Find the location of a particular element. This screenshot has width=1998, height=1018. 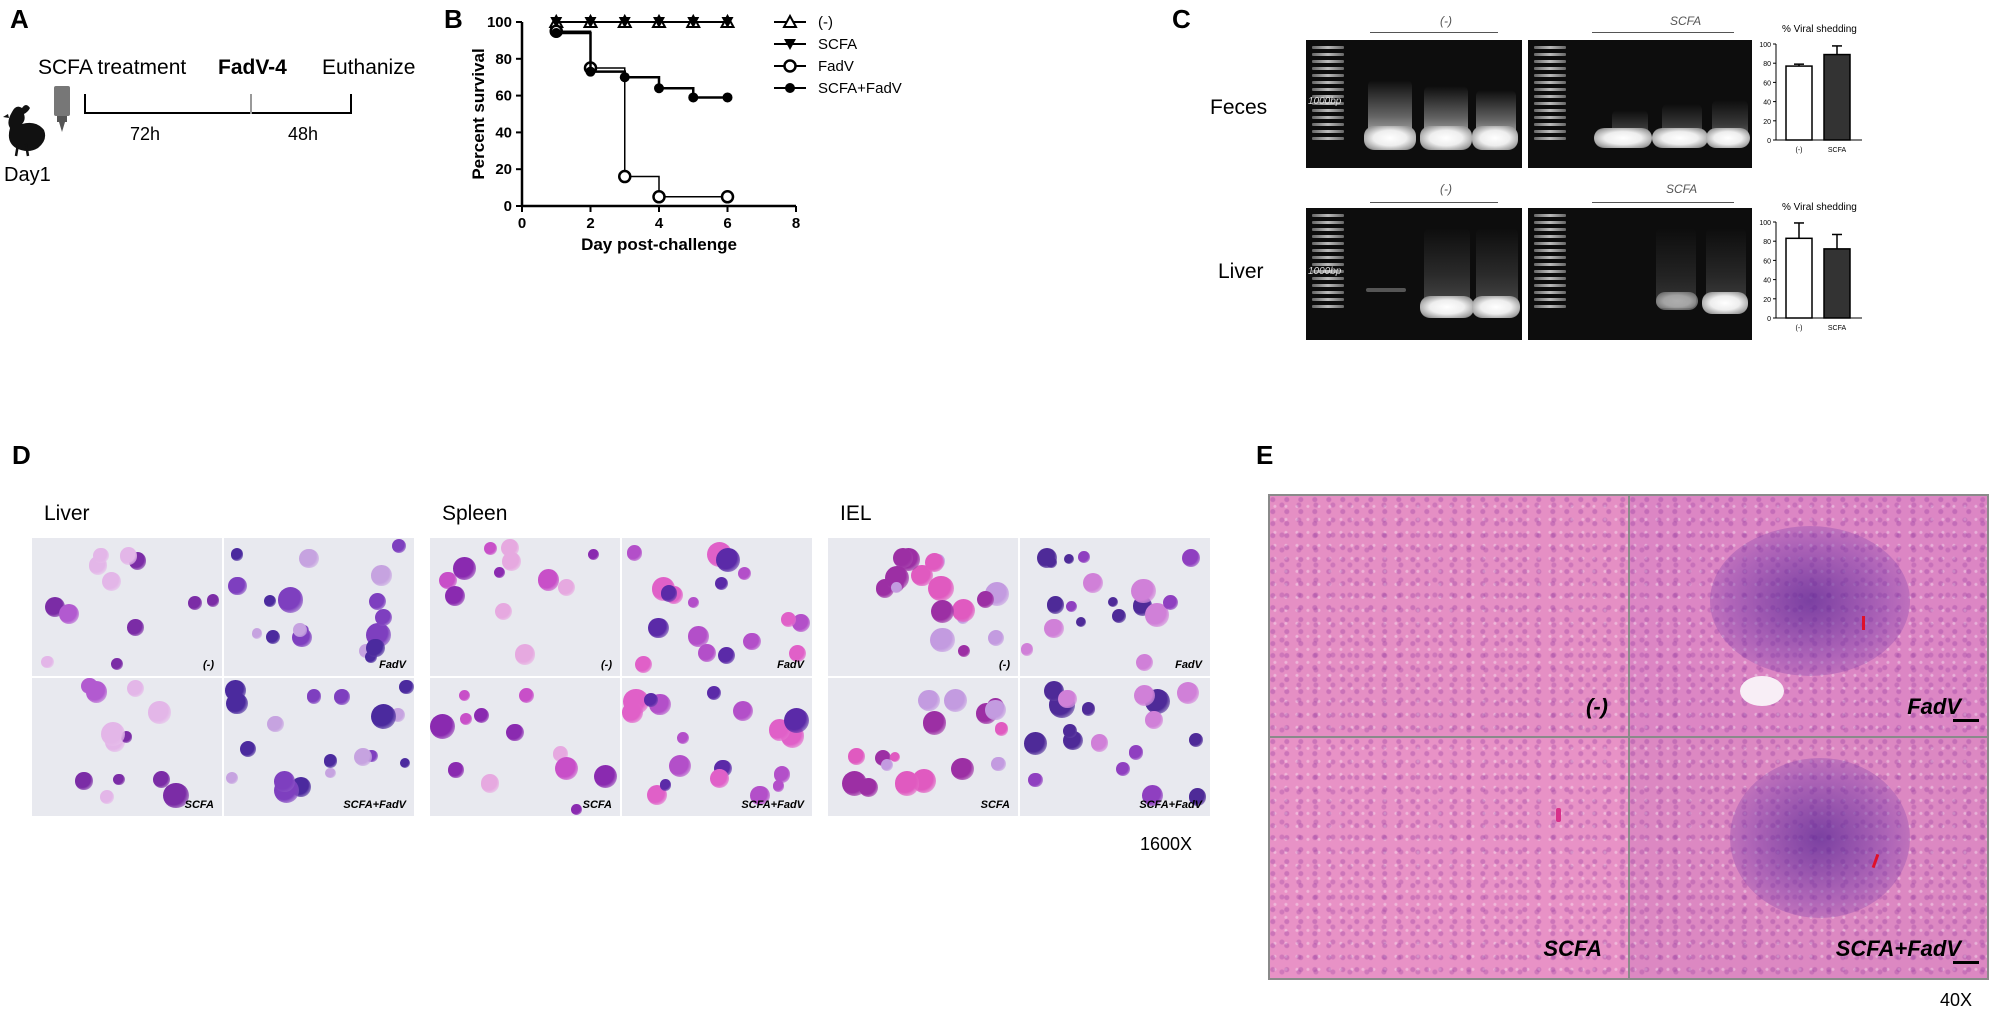

ladder is located at coordinates (1550, 104).